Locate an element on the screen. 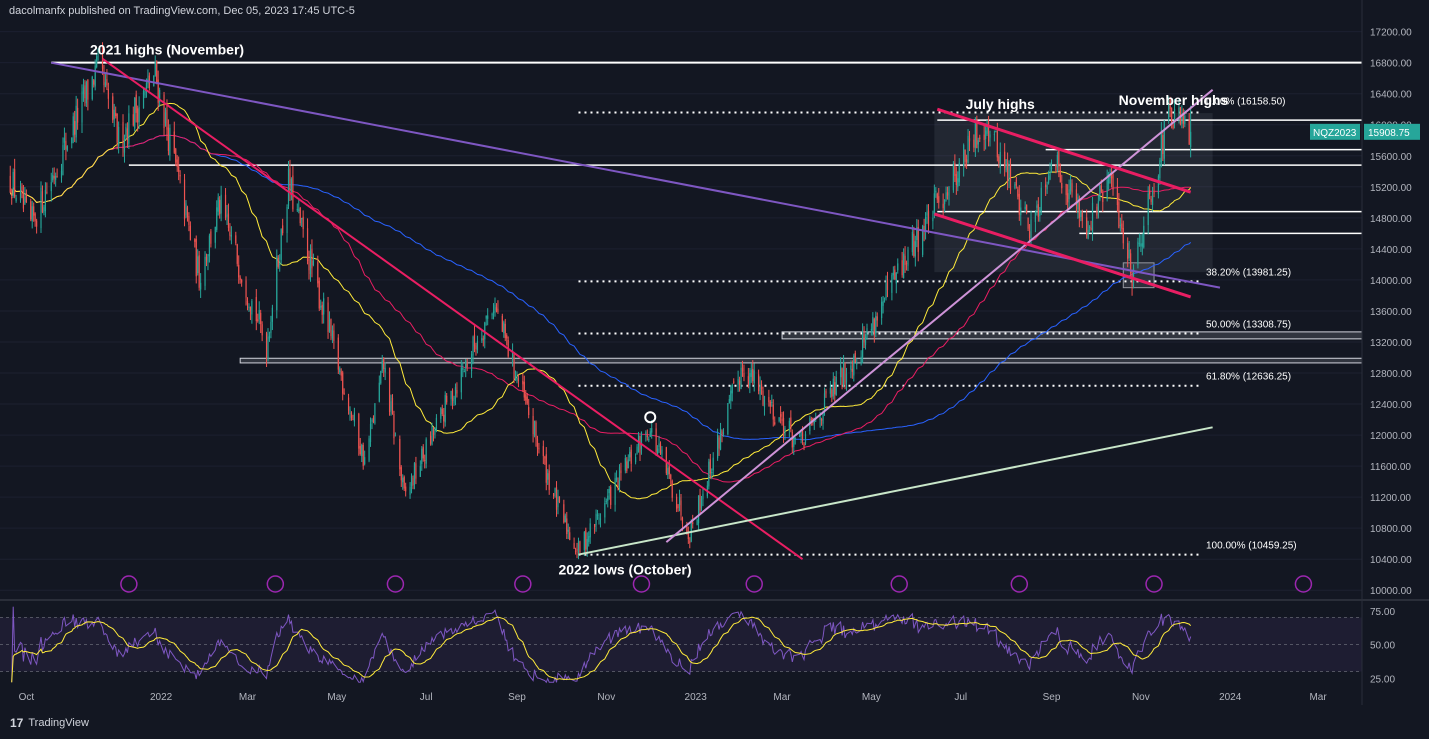  y-tick-label: 10800.00 is located at coordinates (1391, 529).